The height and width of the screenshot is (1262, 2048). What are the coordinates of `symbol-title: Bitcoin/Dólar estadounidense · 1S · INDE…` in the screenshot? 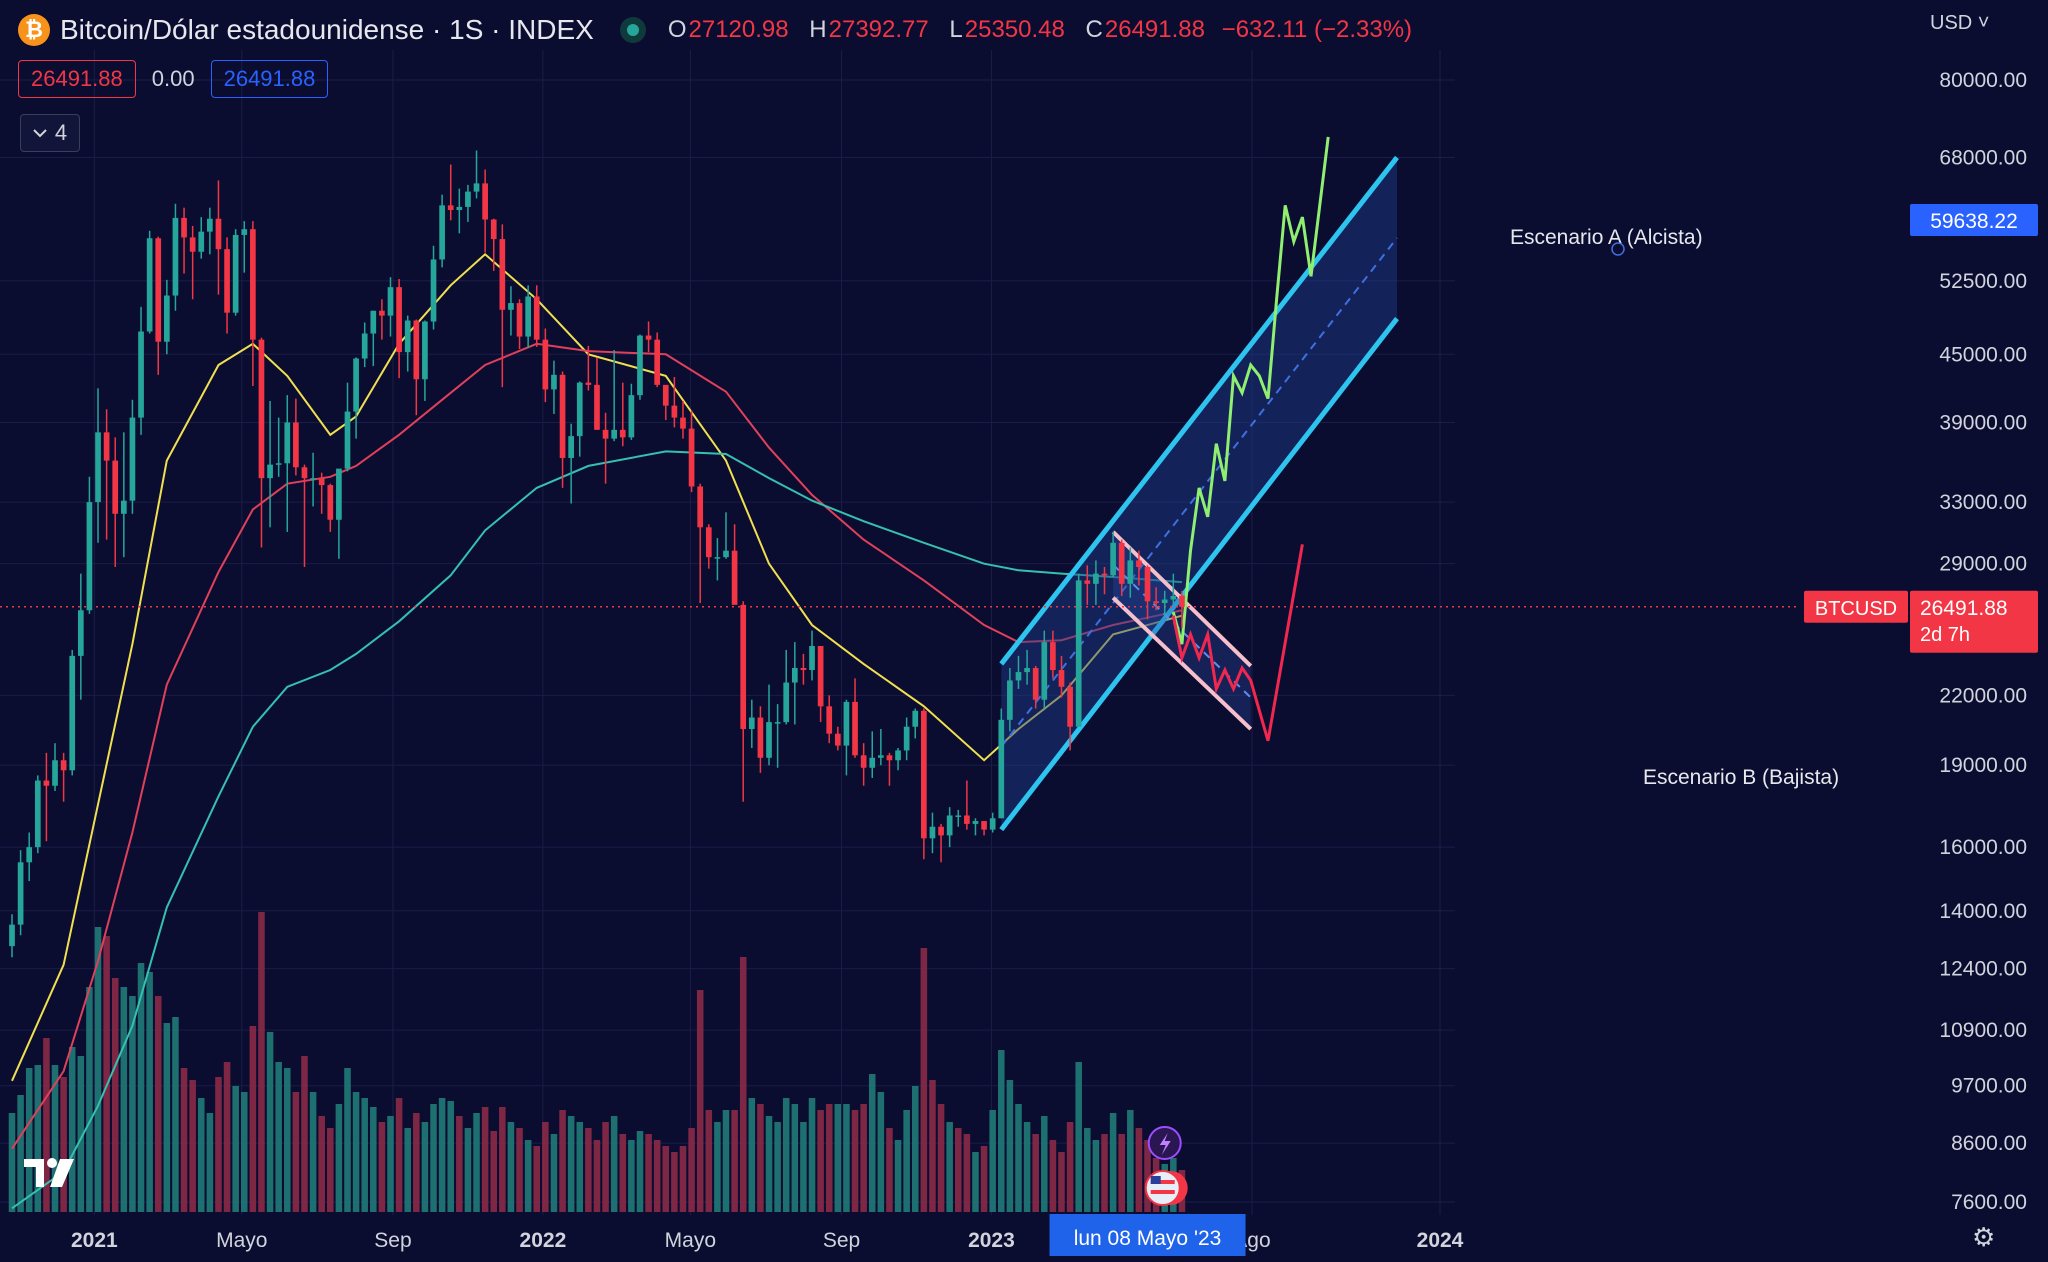 It's located at (327, 29).